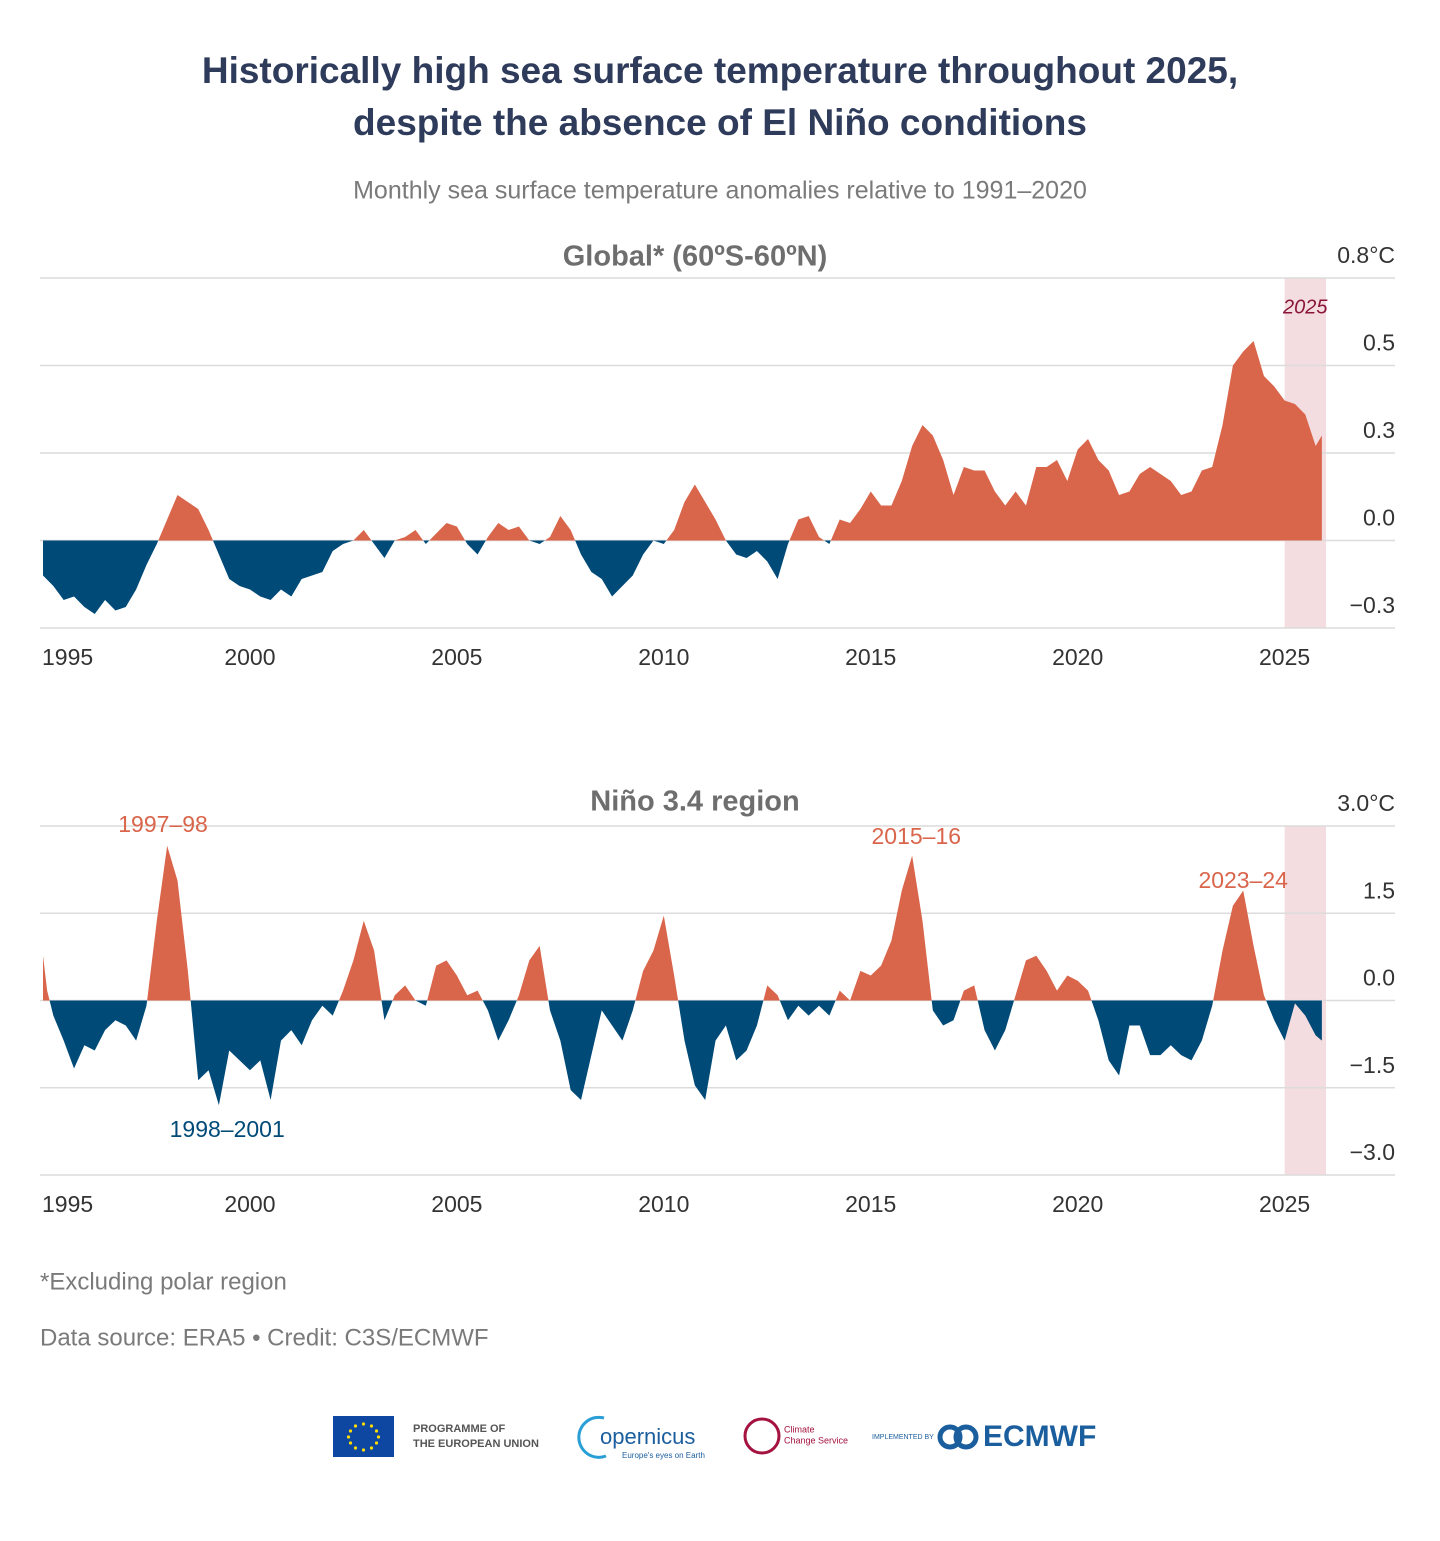 The height and width of the screenshot is (1541, 1440). Describe the element at coordinates (695, 257) in the screenshot. I see `chart-title: Global* (60ºS-60ºN)` at that location.